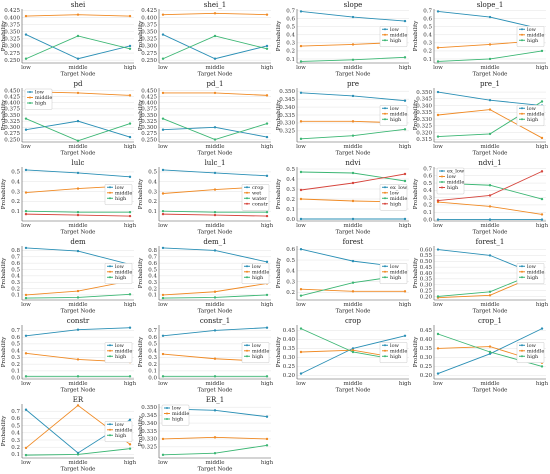 Image resolution: width=550 pixels, height=474 pixels. I want to click on y-tick-label: 0.0, so click(152, 378).